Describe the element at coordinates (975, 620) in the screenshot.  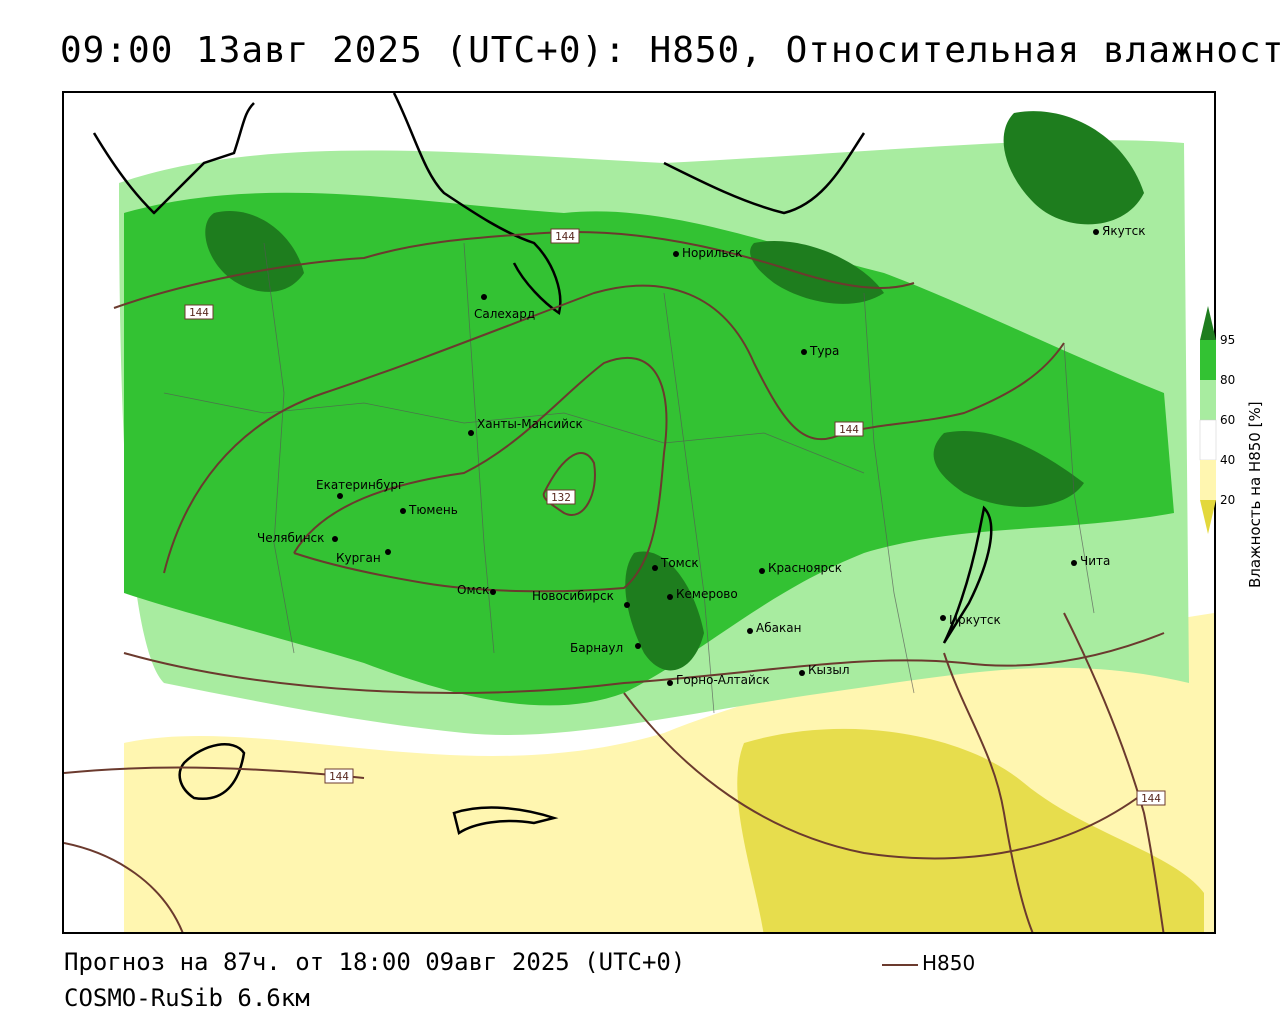
I see `city-label: Иркутск` at that location.